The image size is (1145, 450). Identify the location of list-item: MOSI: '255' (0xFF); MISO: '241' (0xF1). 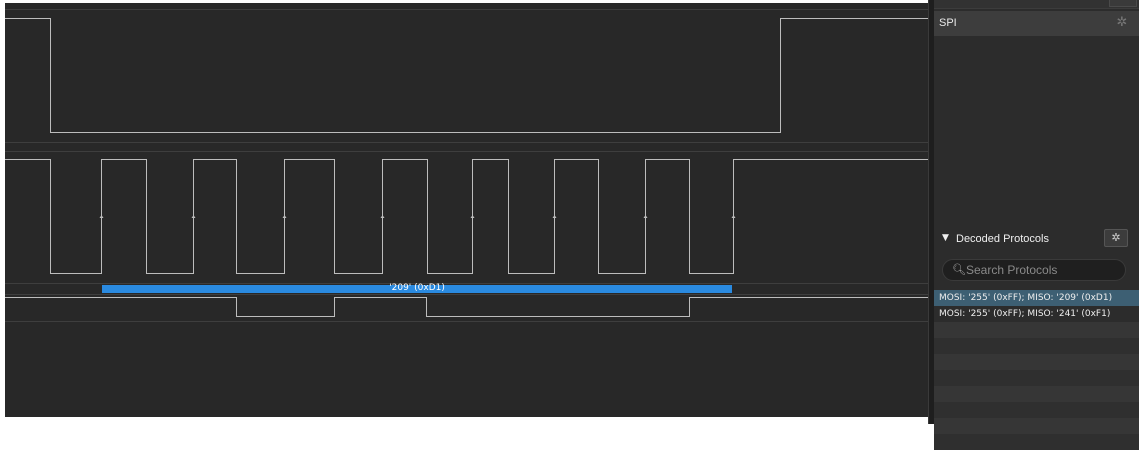
(1025, 314).